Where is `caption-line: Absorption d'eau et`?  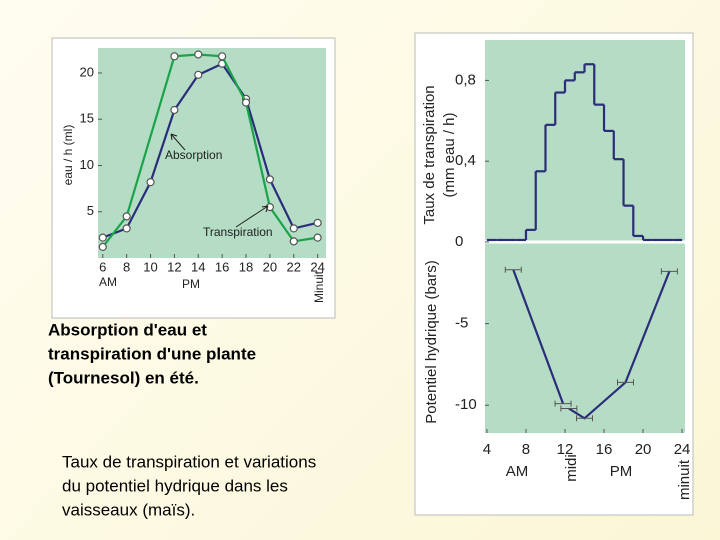 caption-line: Absorption d'eau et is located at coordinates (127, 329).